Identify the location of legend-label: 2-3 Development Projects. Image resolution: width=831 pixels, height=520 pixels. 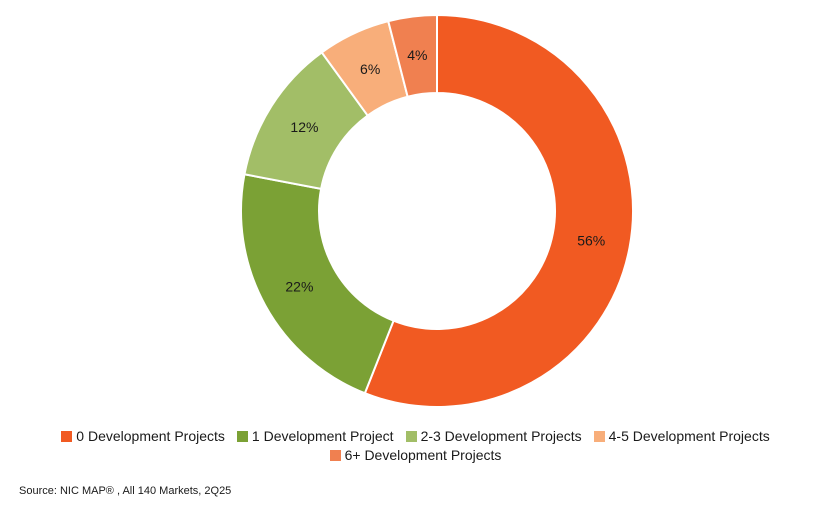
(501, 436).